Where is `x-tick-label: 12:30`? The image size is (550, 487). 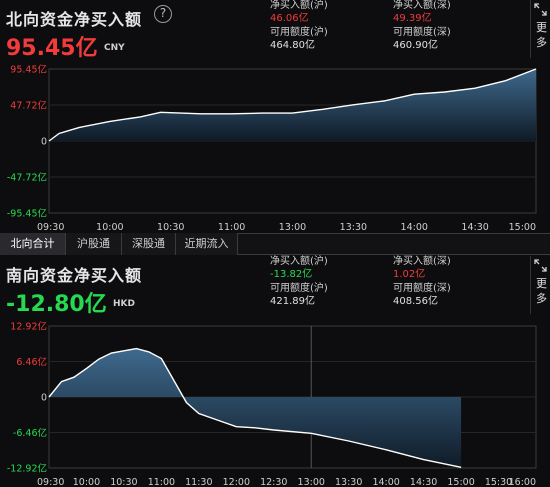 x-tick-label: 12:30 is located at coordinates (273, 482).